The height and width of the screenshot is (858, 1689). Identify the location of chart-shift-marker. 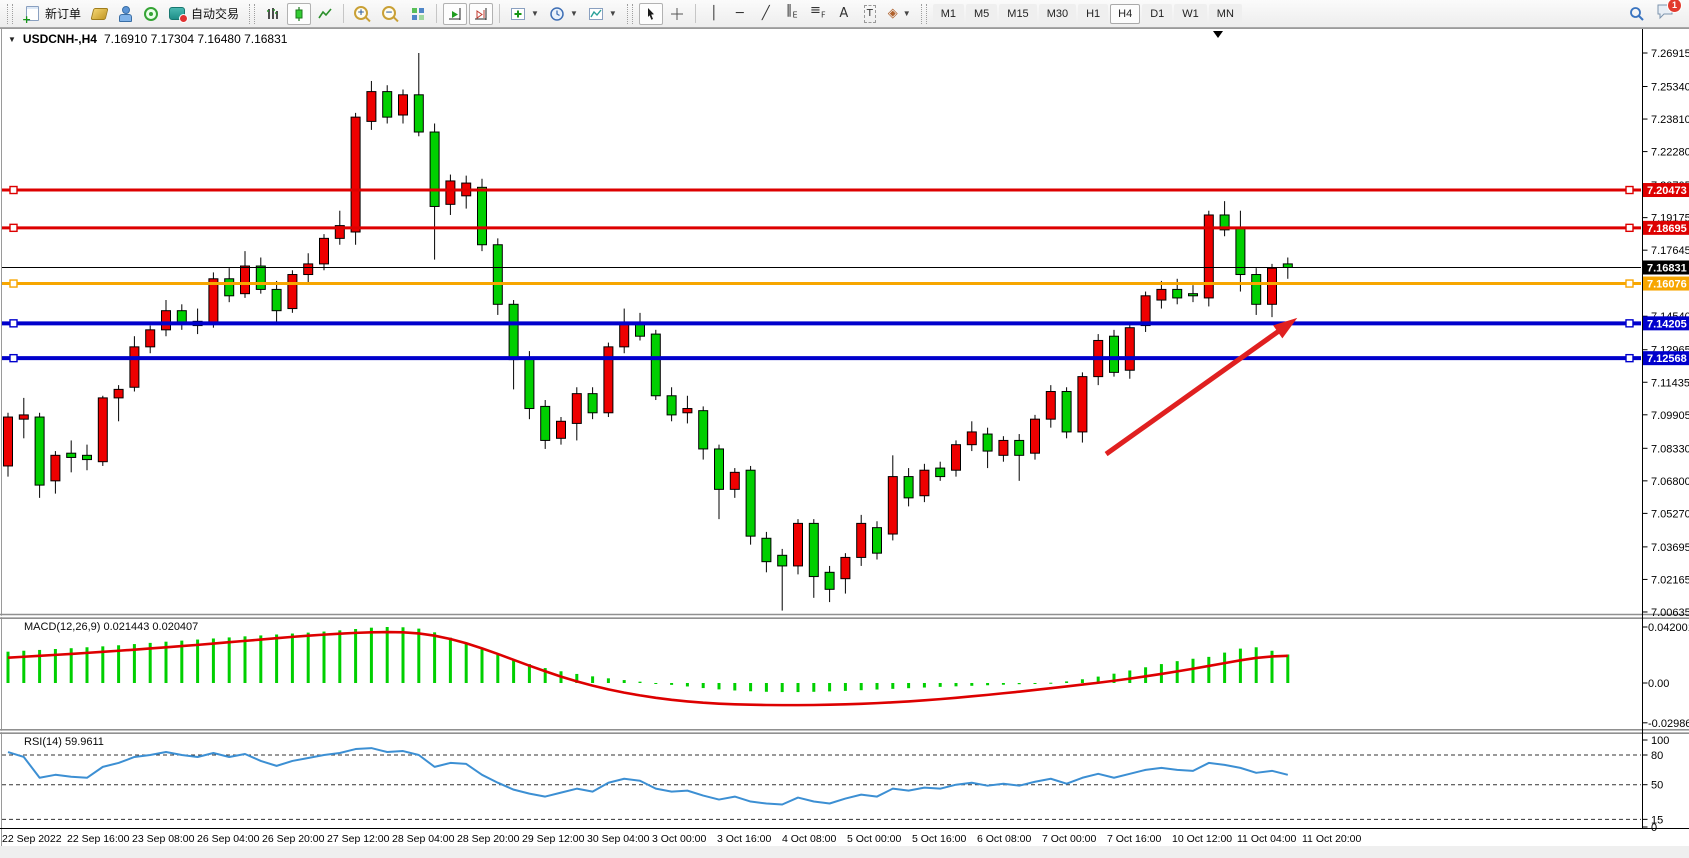
(1218, 34).